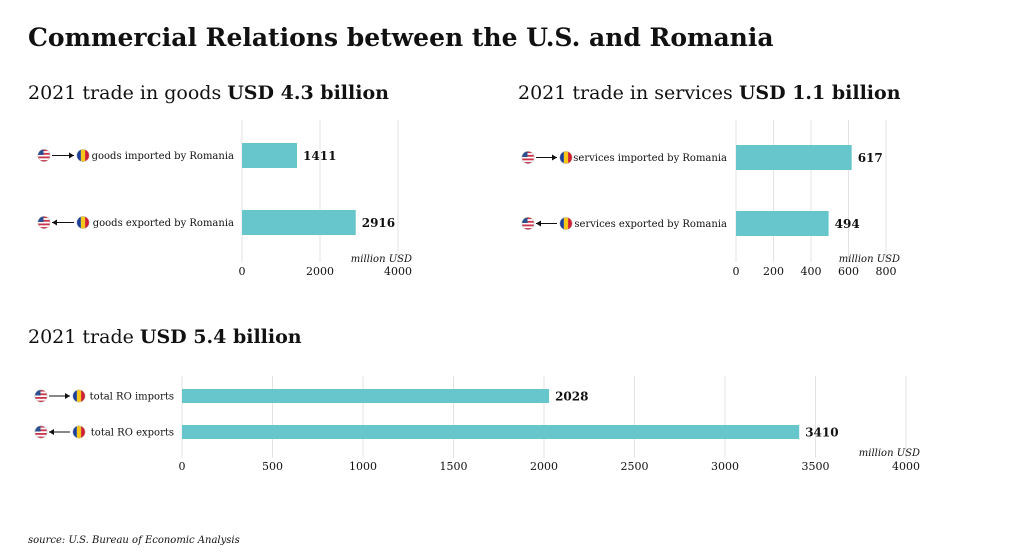 The height and width of the screenshot is (555, 1024). I want to click on data-label: 2028, so click(571, 397).